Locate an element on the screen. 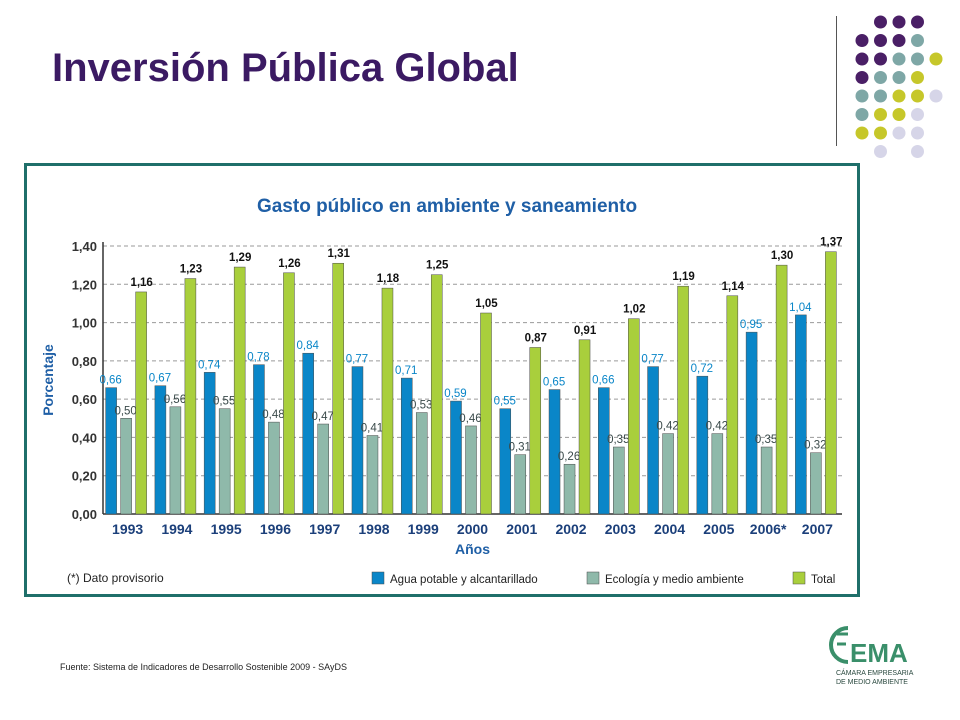 This screenshot has height=720, width=960. x-tick-label: 2003 is located at coordinates (620, 529).